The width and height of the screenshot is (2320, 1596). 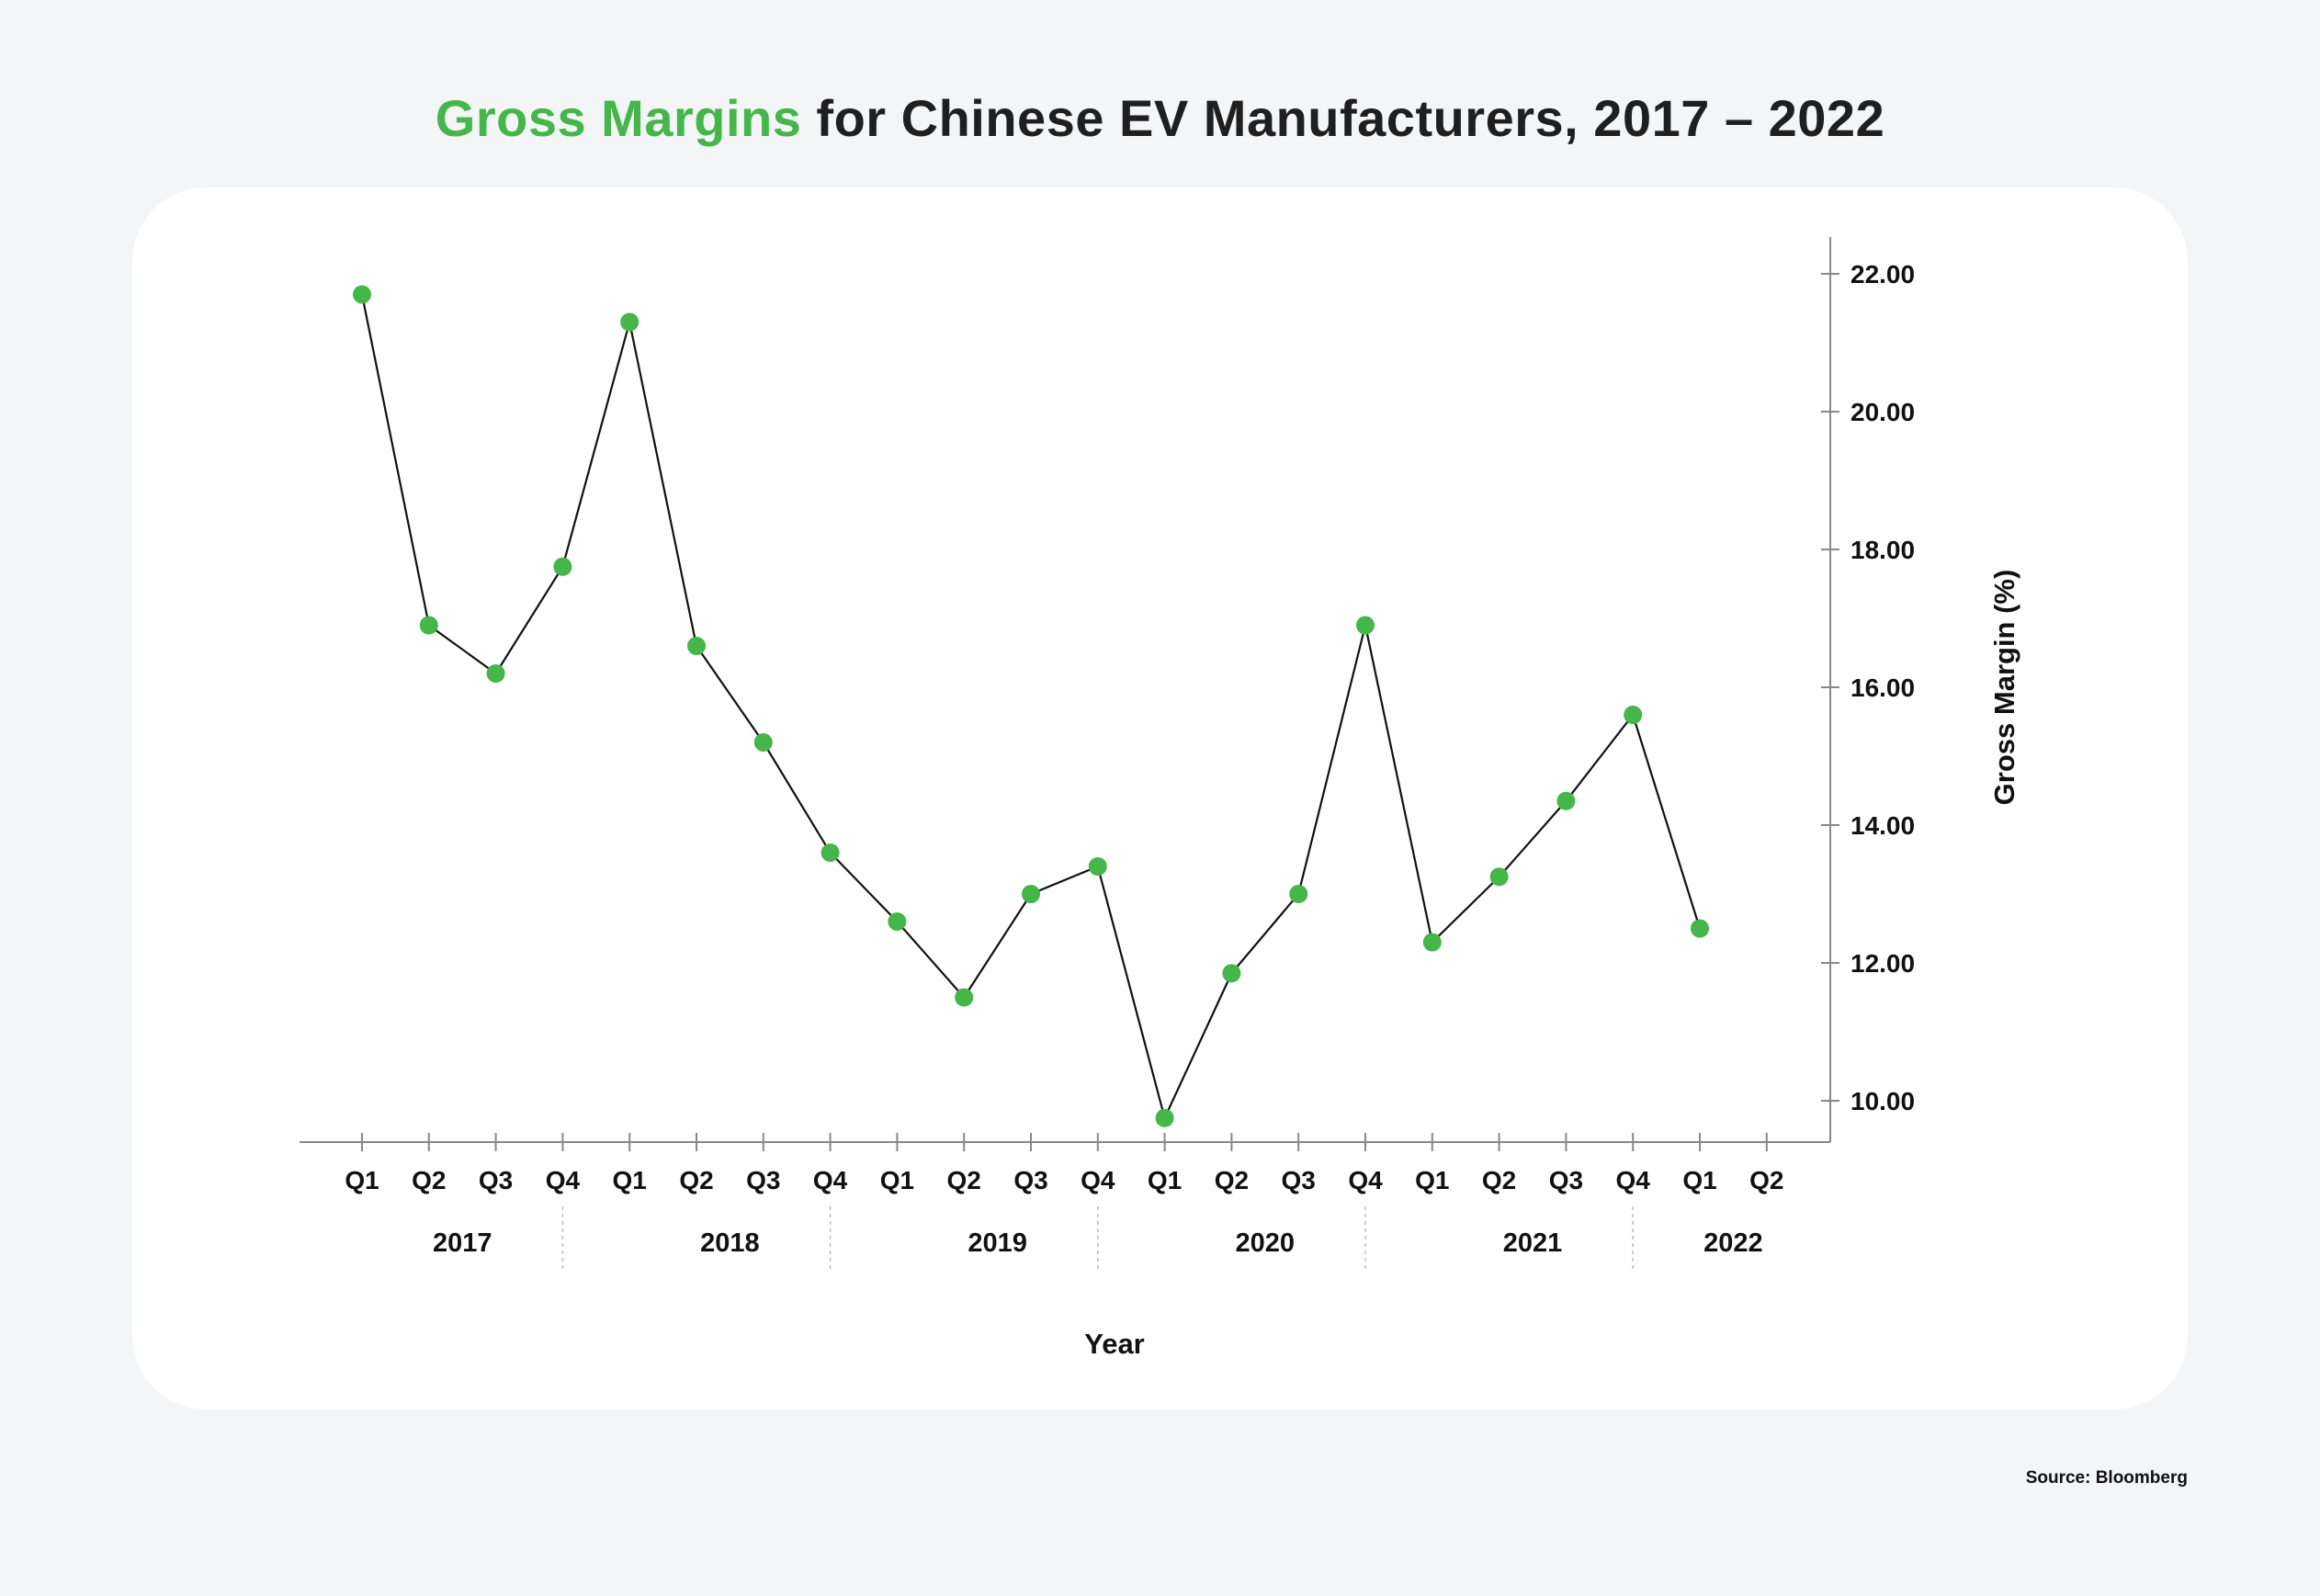 I want to click on source-note: Source: Bloomberg, so click(x=2107, y=1478).